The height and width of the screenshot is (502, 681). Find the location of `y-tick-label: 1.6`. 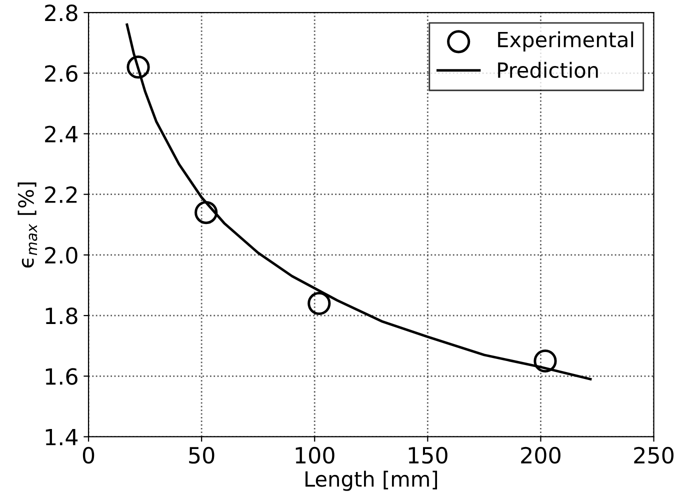

y-tick-label: 1.6 is located at coordinates (62, 376).